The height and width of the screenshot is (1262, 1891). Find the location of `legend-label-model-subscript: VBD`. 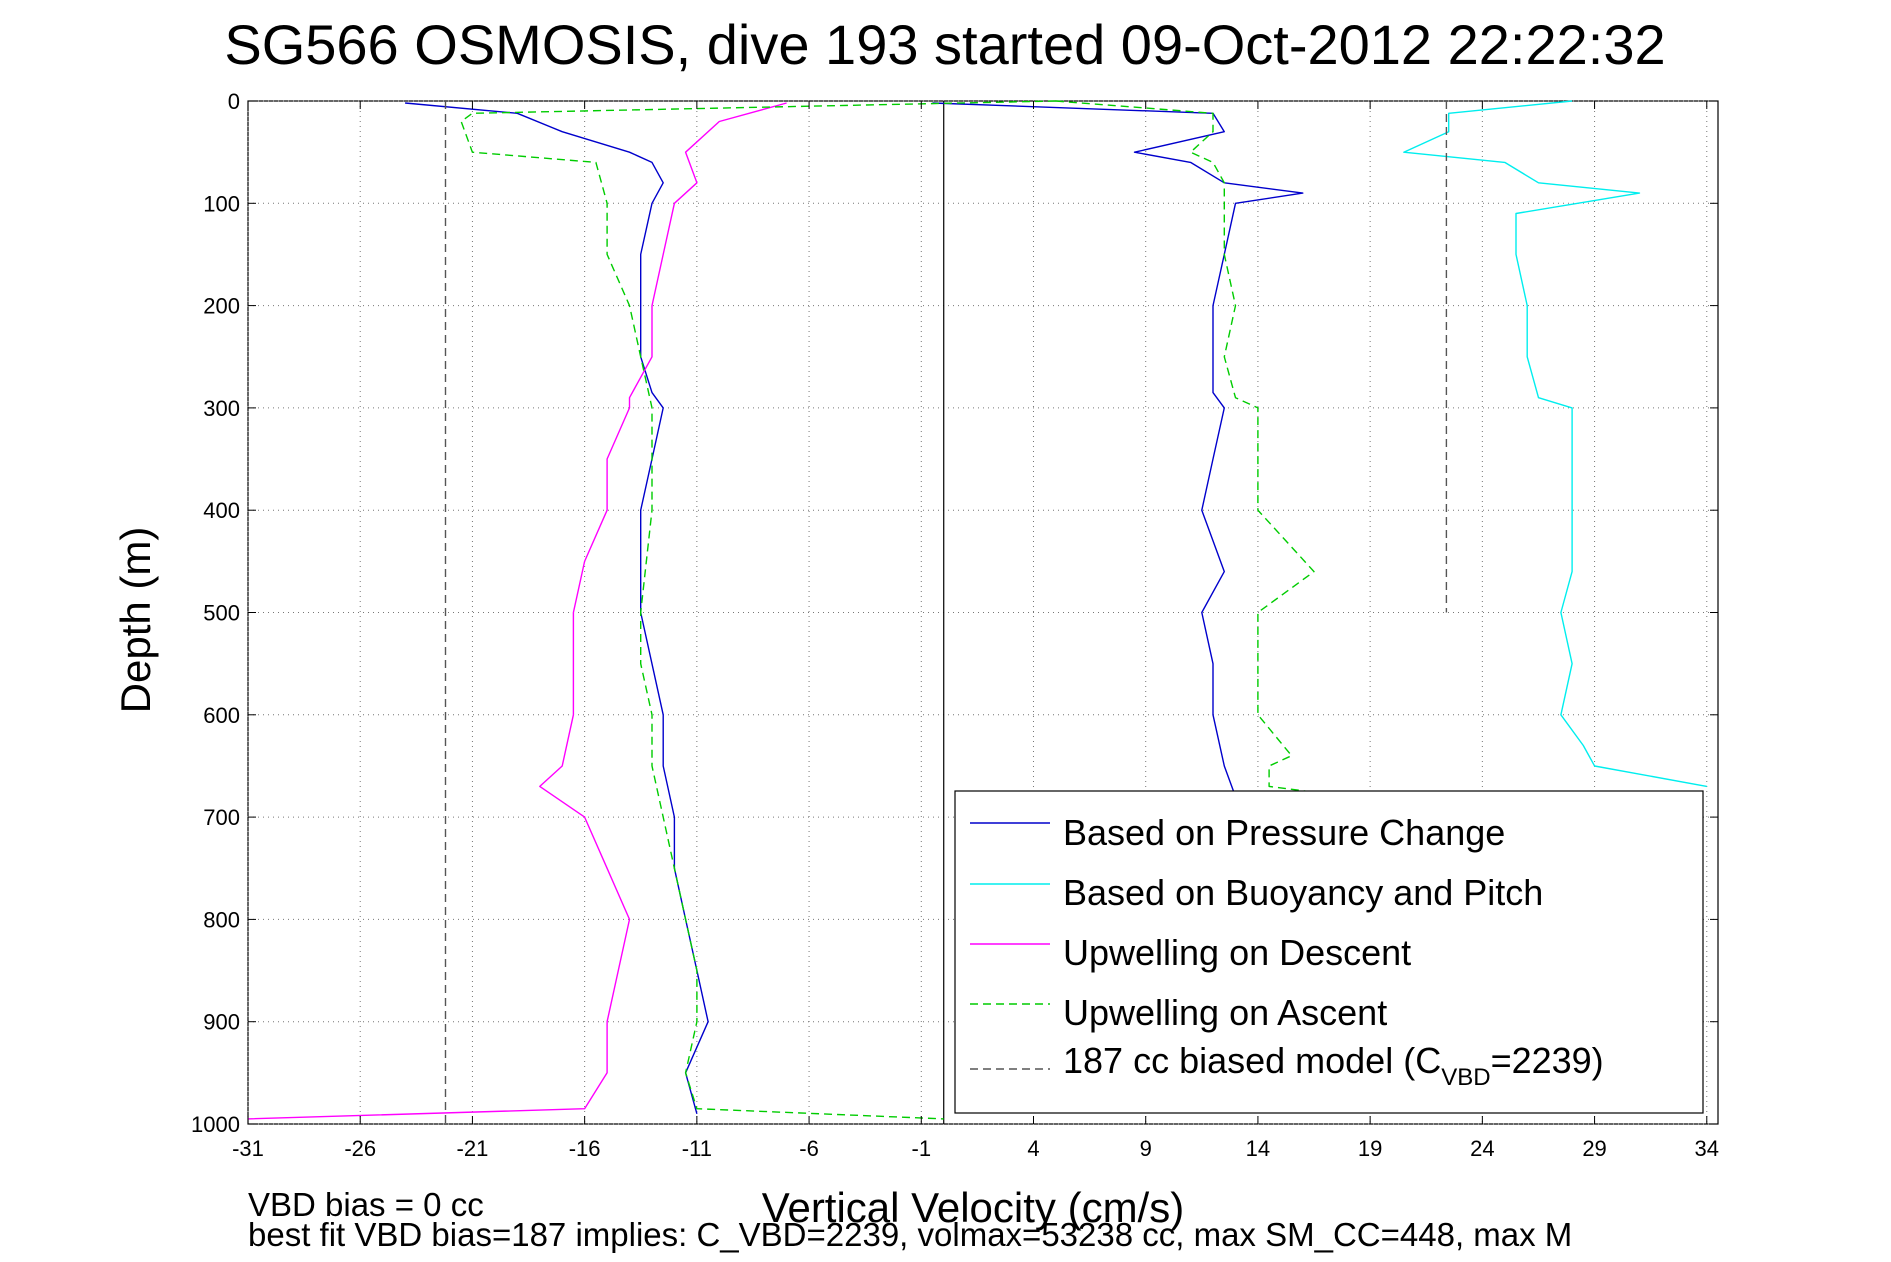

legend-label-model-subscript: VBD is located at coordinates (1465, 1077).